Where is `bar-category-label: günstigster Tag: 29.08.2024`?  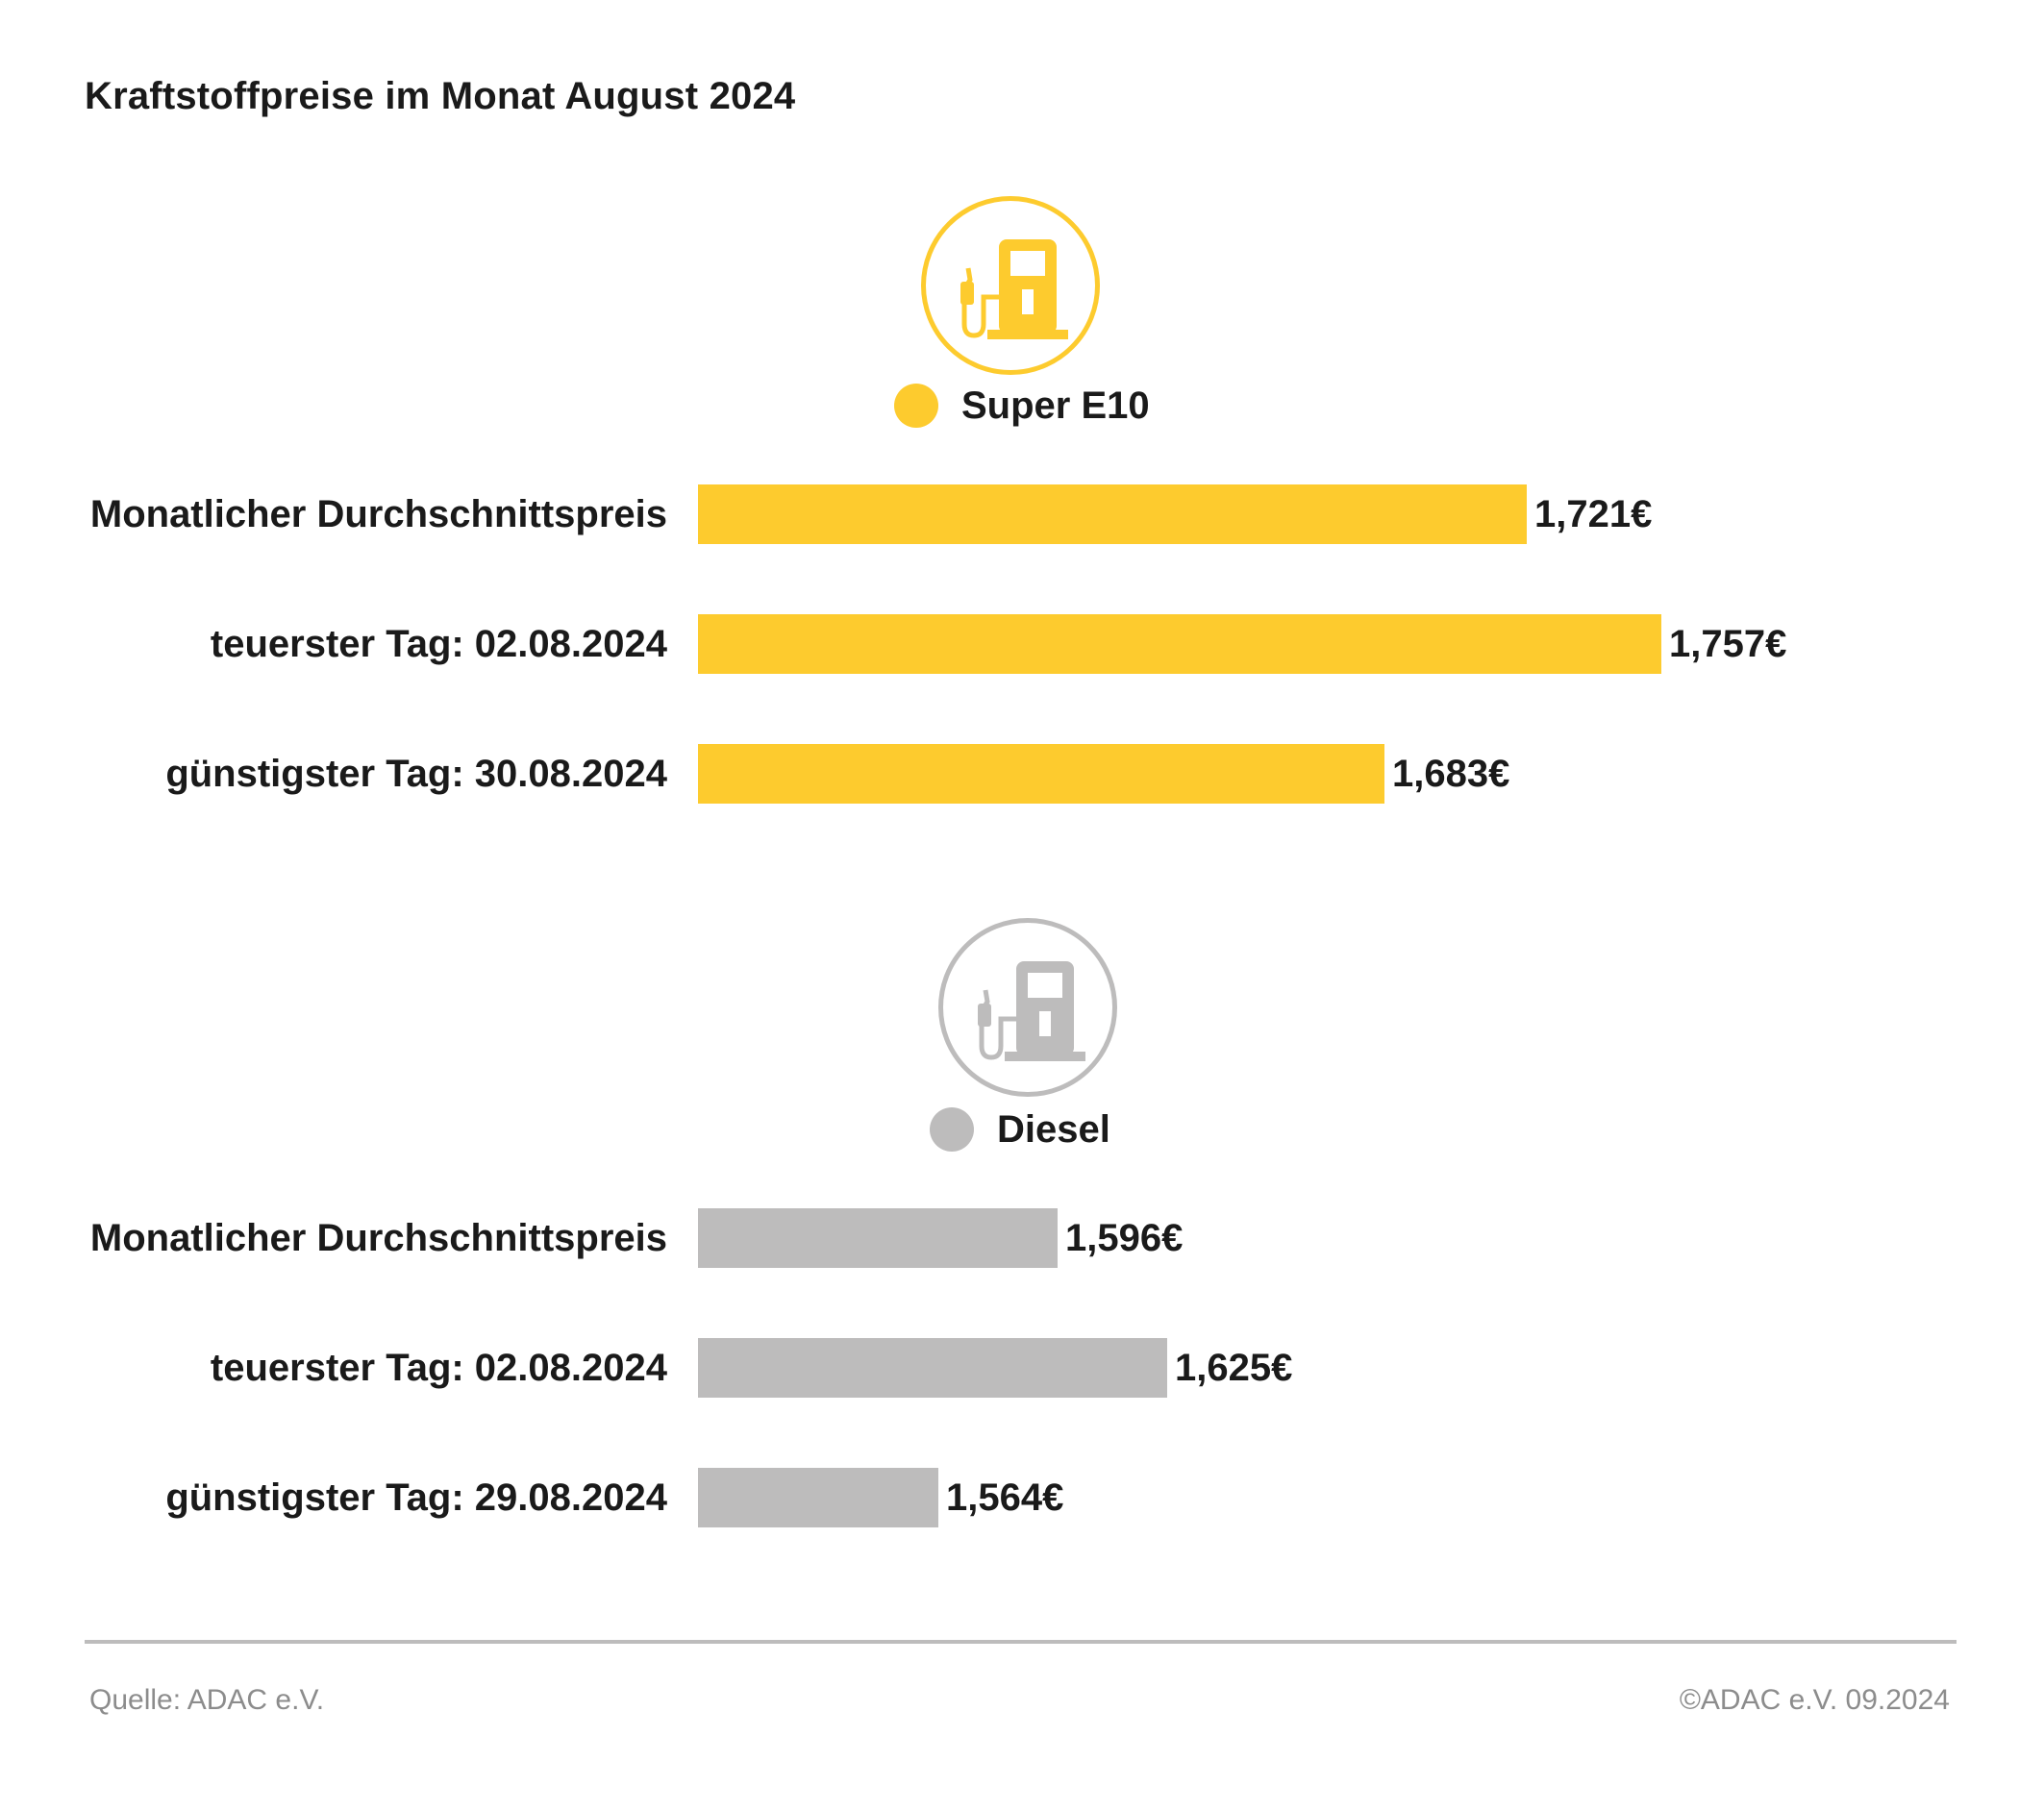
bar-category-label: günstigster Tag: 29.08.2024 is located at coordinates (416, 1497).